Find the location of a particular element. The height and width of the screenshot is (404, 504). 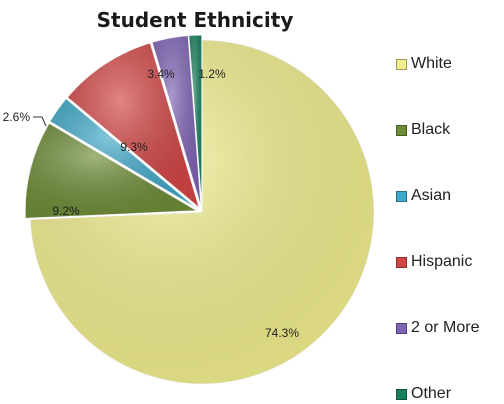

pie-slice-shade-asian is located at coordinates (123, 154).